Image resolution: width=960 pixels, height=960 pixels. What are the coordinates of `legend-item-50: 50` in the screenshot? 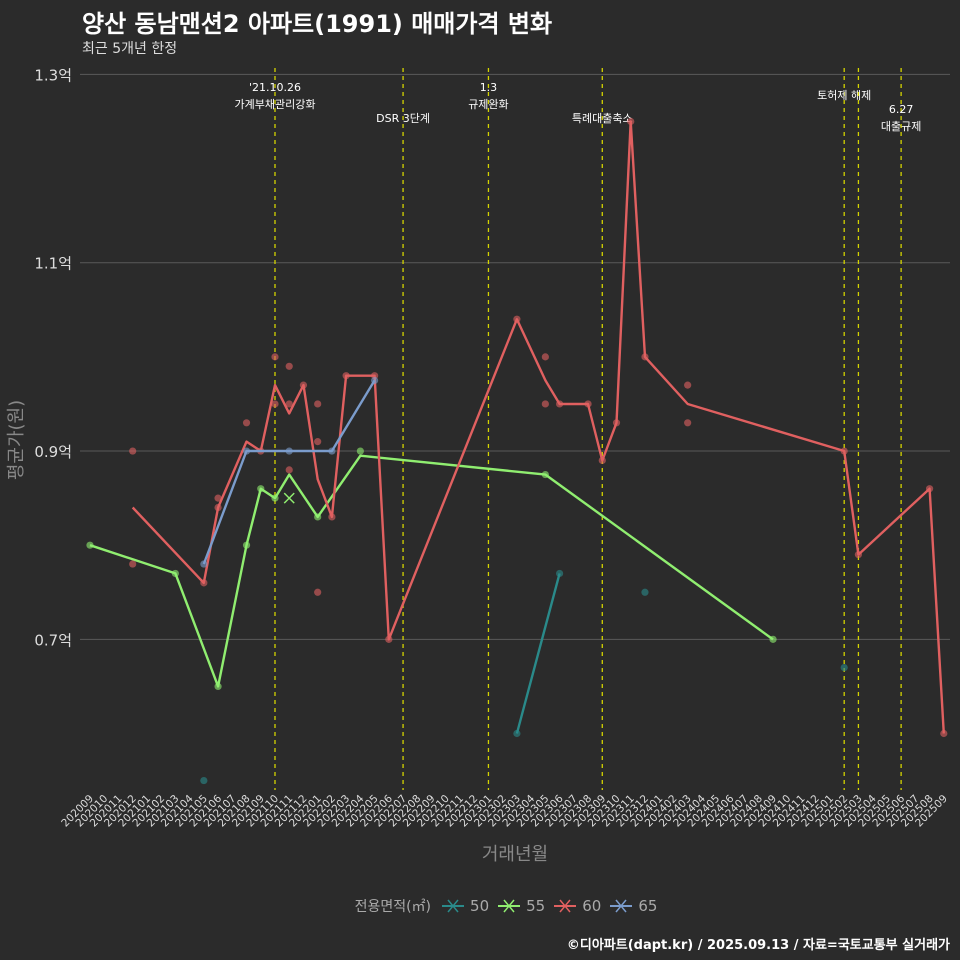 It's located at (465, 906).